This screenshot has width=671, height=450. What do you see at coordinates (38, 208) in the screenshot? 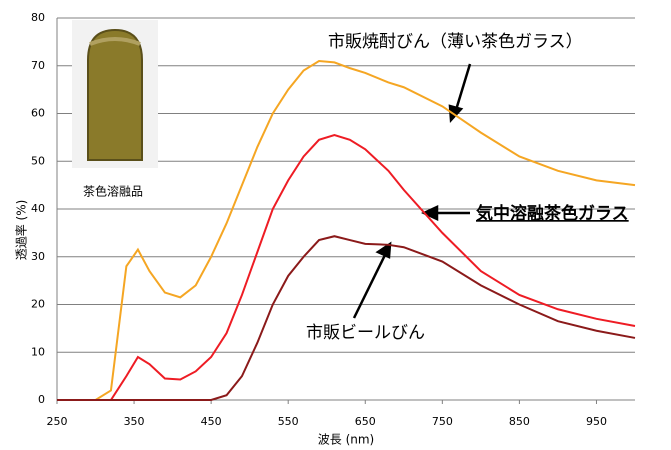
I see `y-tick-label: 40` at bounding box center [38, 208].